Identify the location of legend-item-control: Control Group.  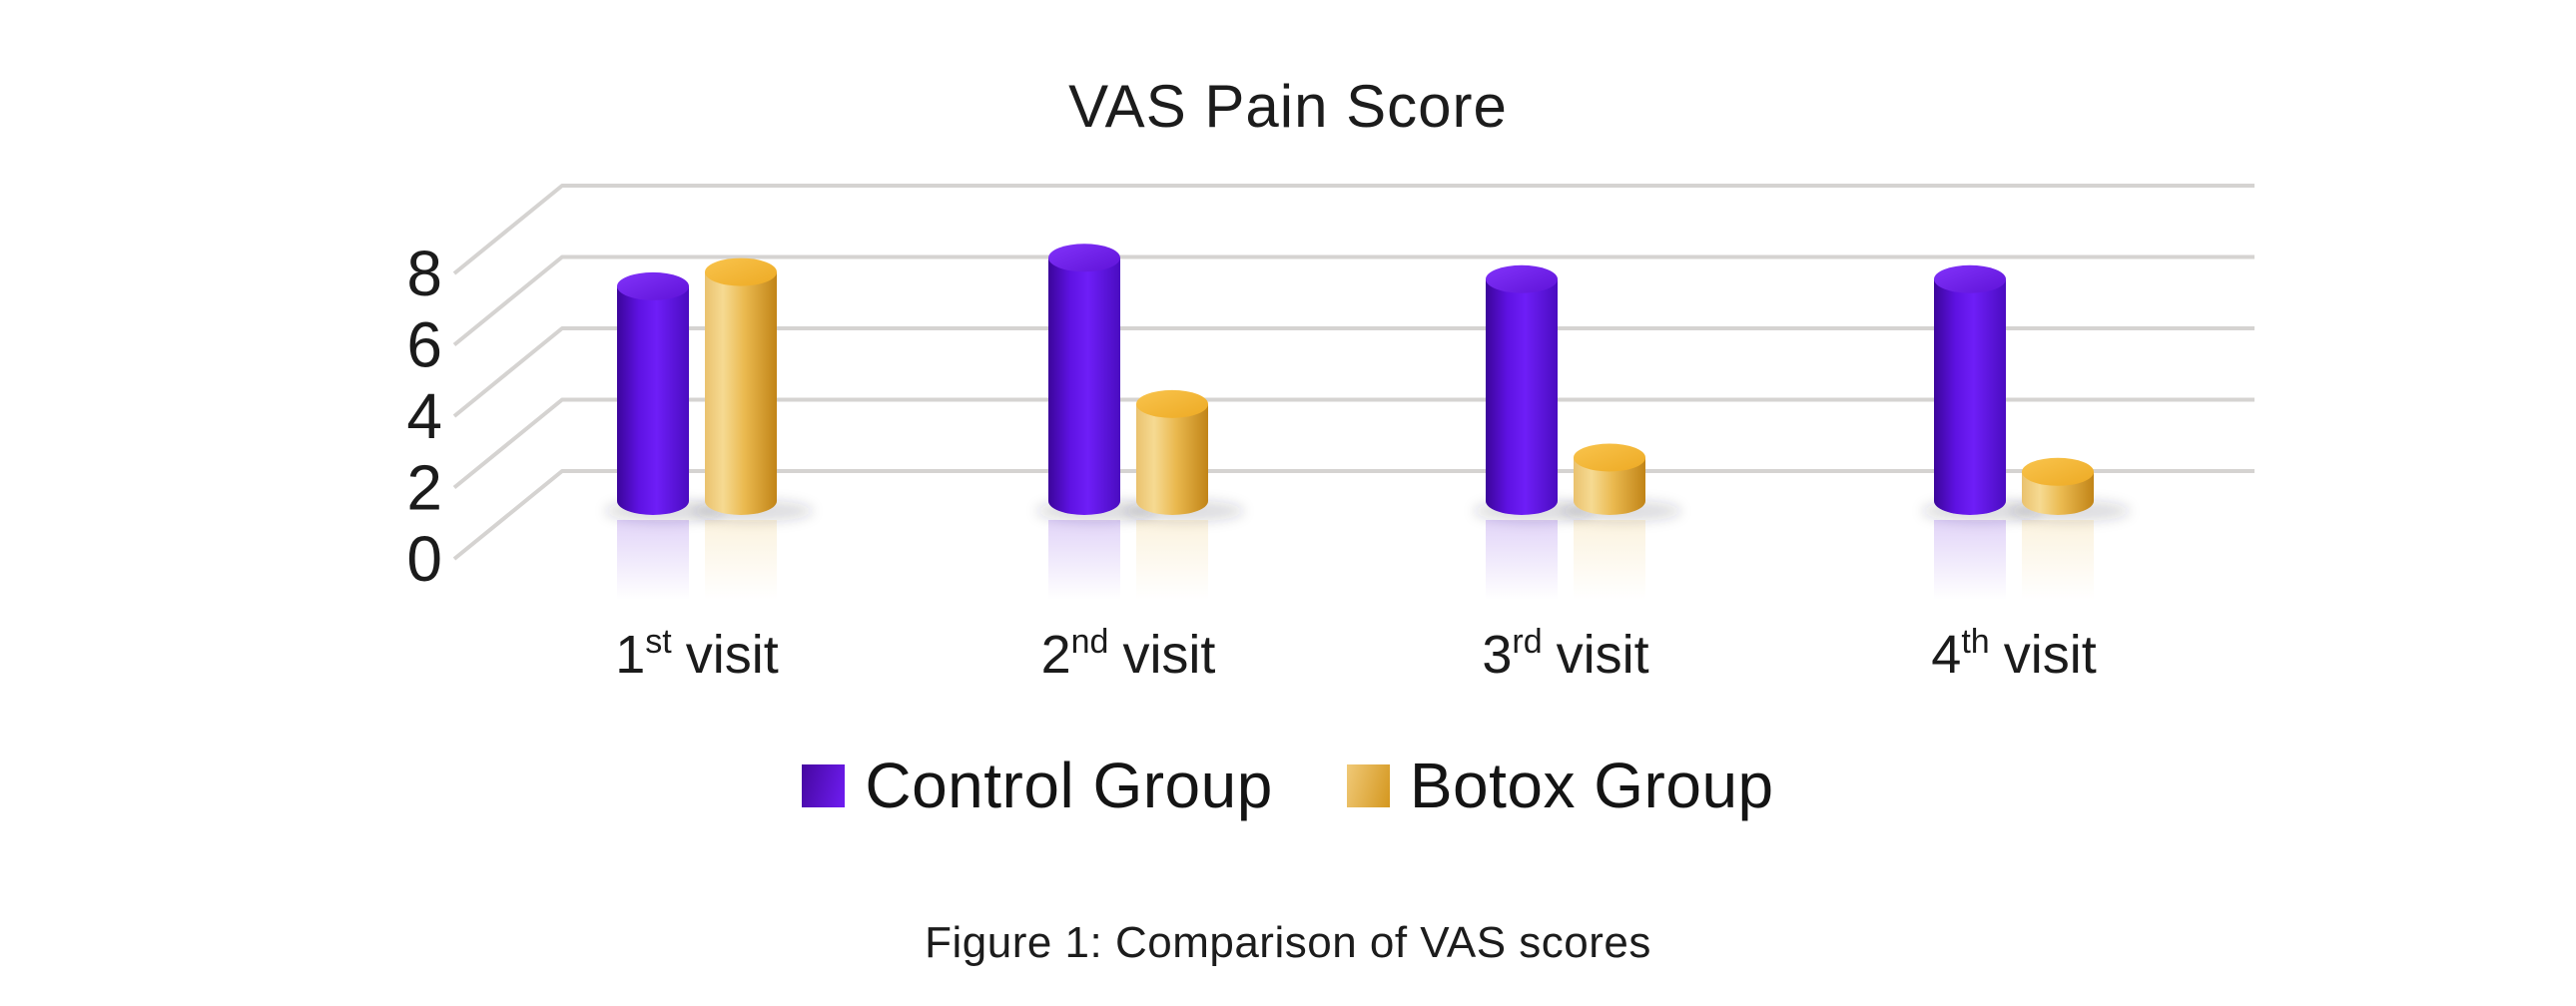
(1037, 785).